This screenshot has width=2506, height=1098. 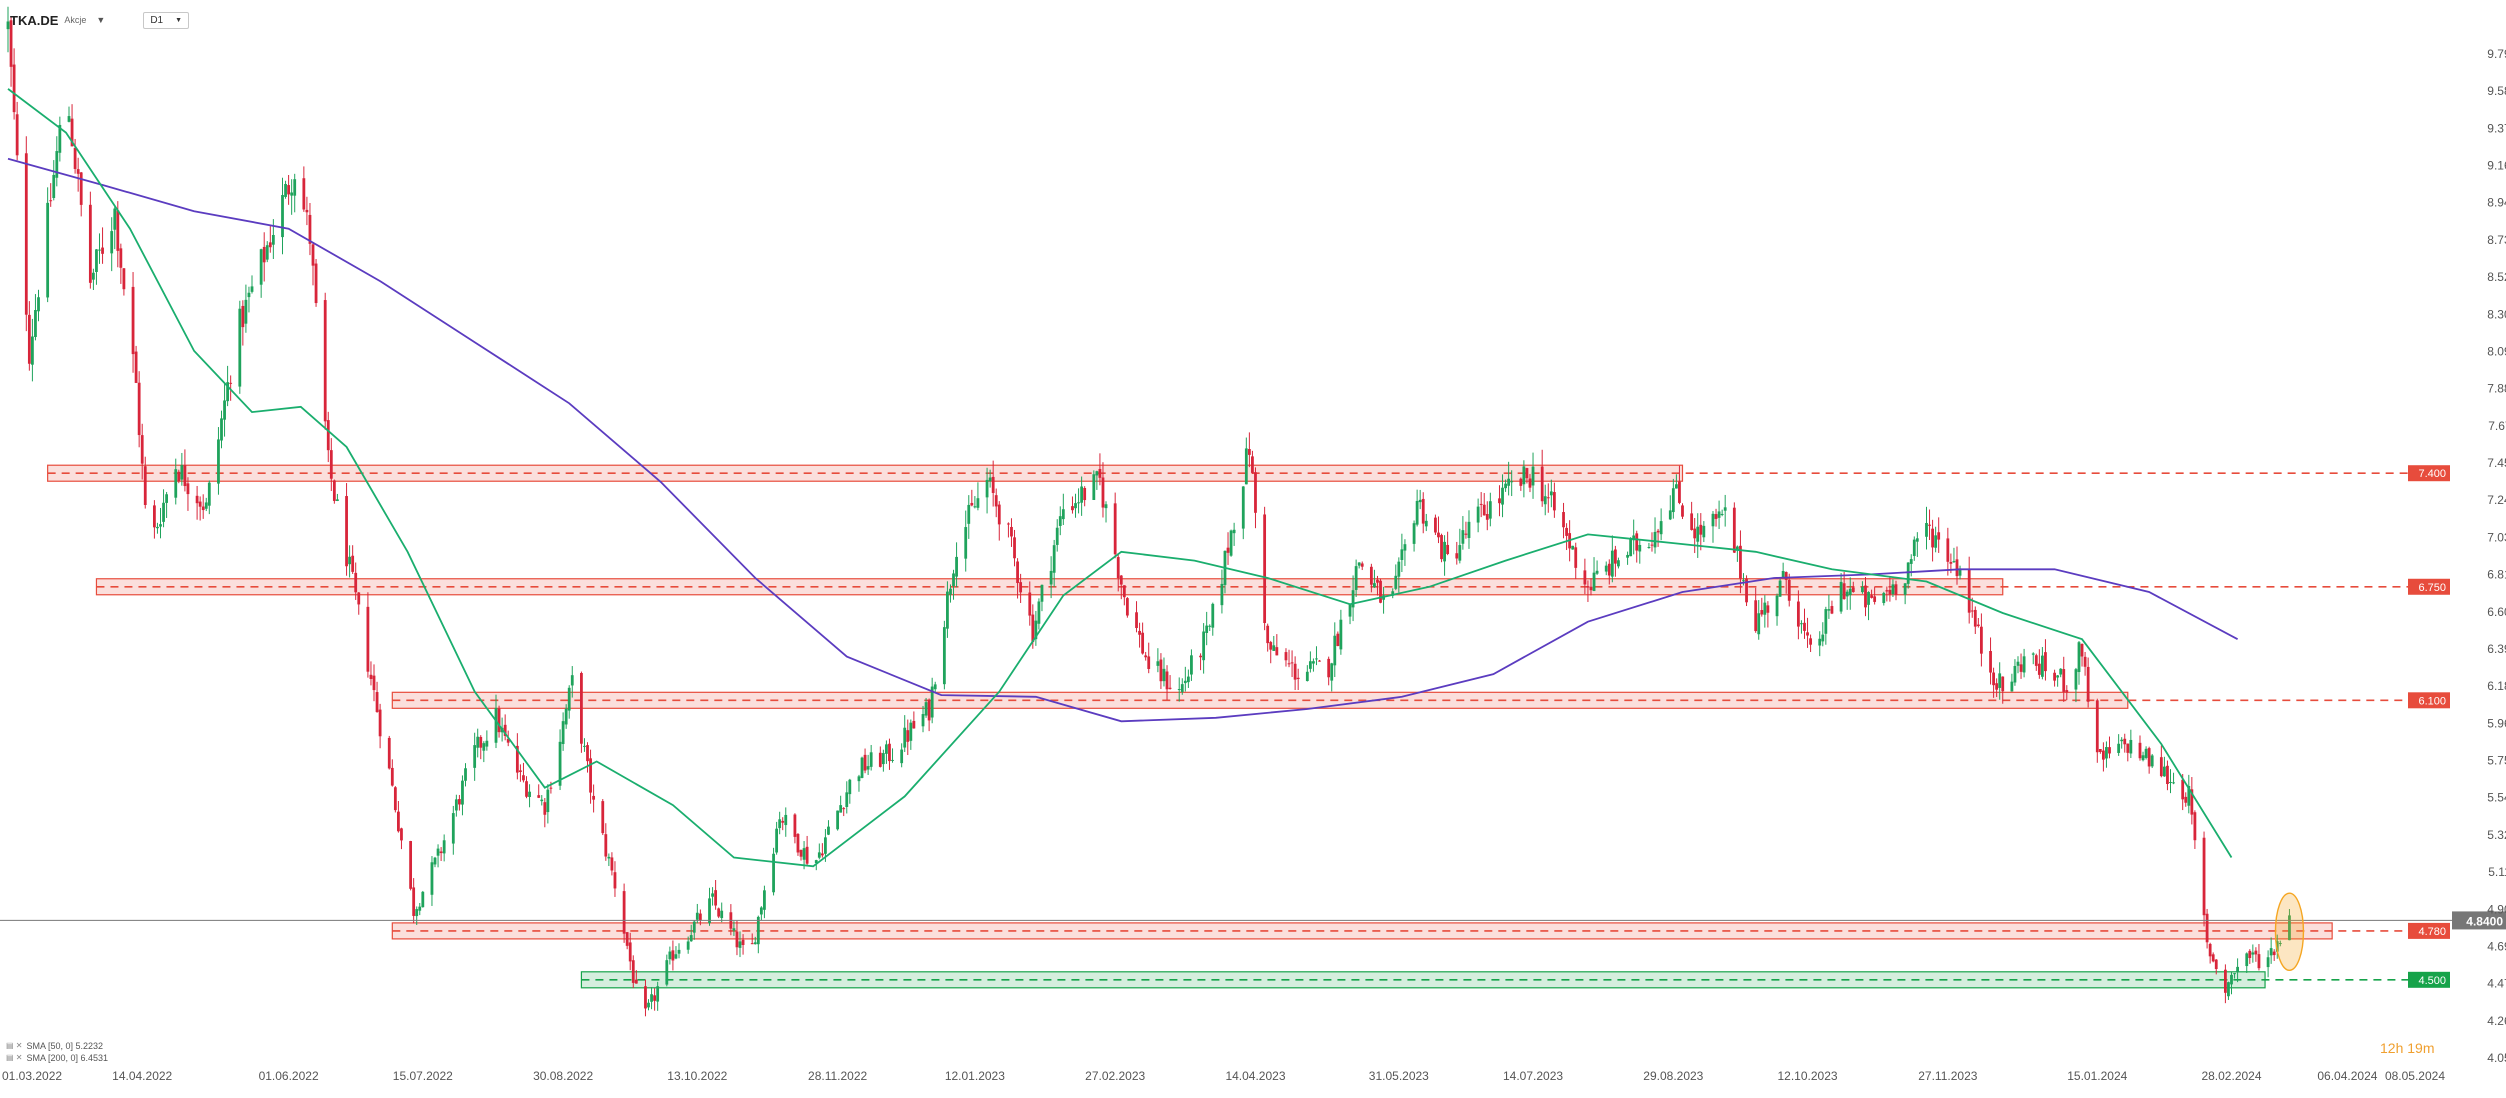 What do you see at coordinates (2496, 463) in the screenshot?
I see `y-tick-label: 7.4582` at bounding box center [2496, 463].